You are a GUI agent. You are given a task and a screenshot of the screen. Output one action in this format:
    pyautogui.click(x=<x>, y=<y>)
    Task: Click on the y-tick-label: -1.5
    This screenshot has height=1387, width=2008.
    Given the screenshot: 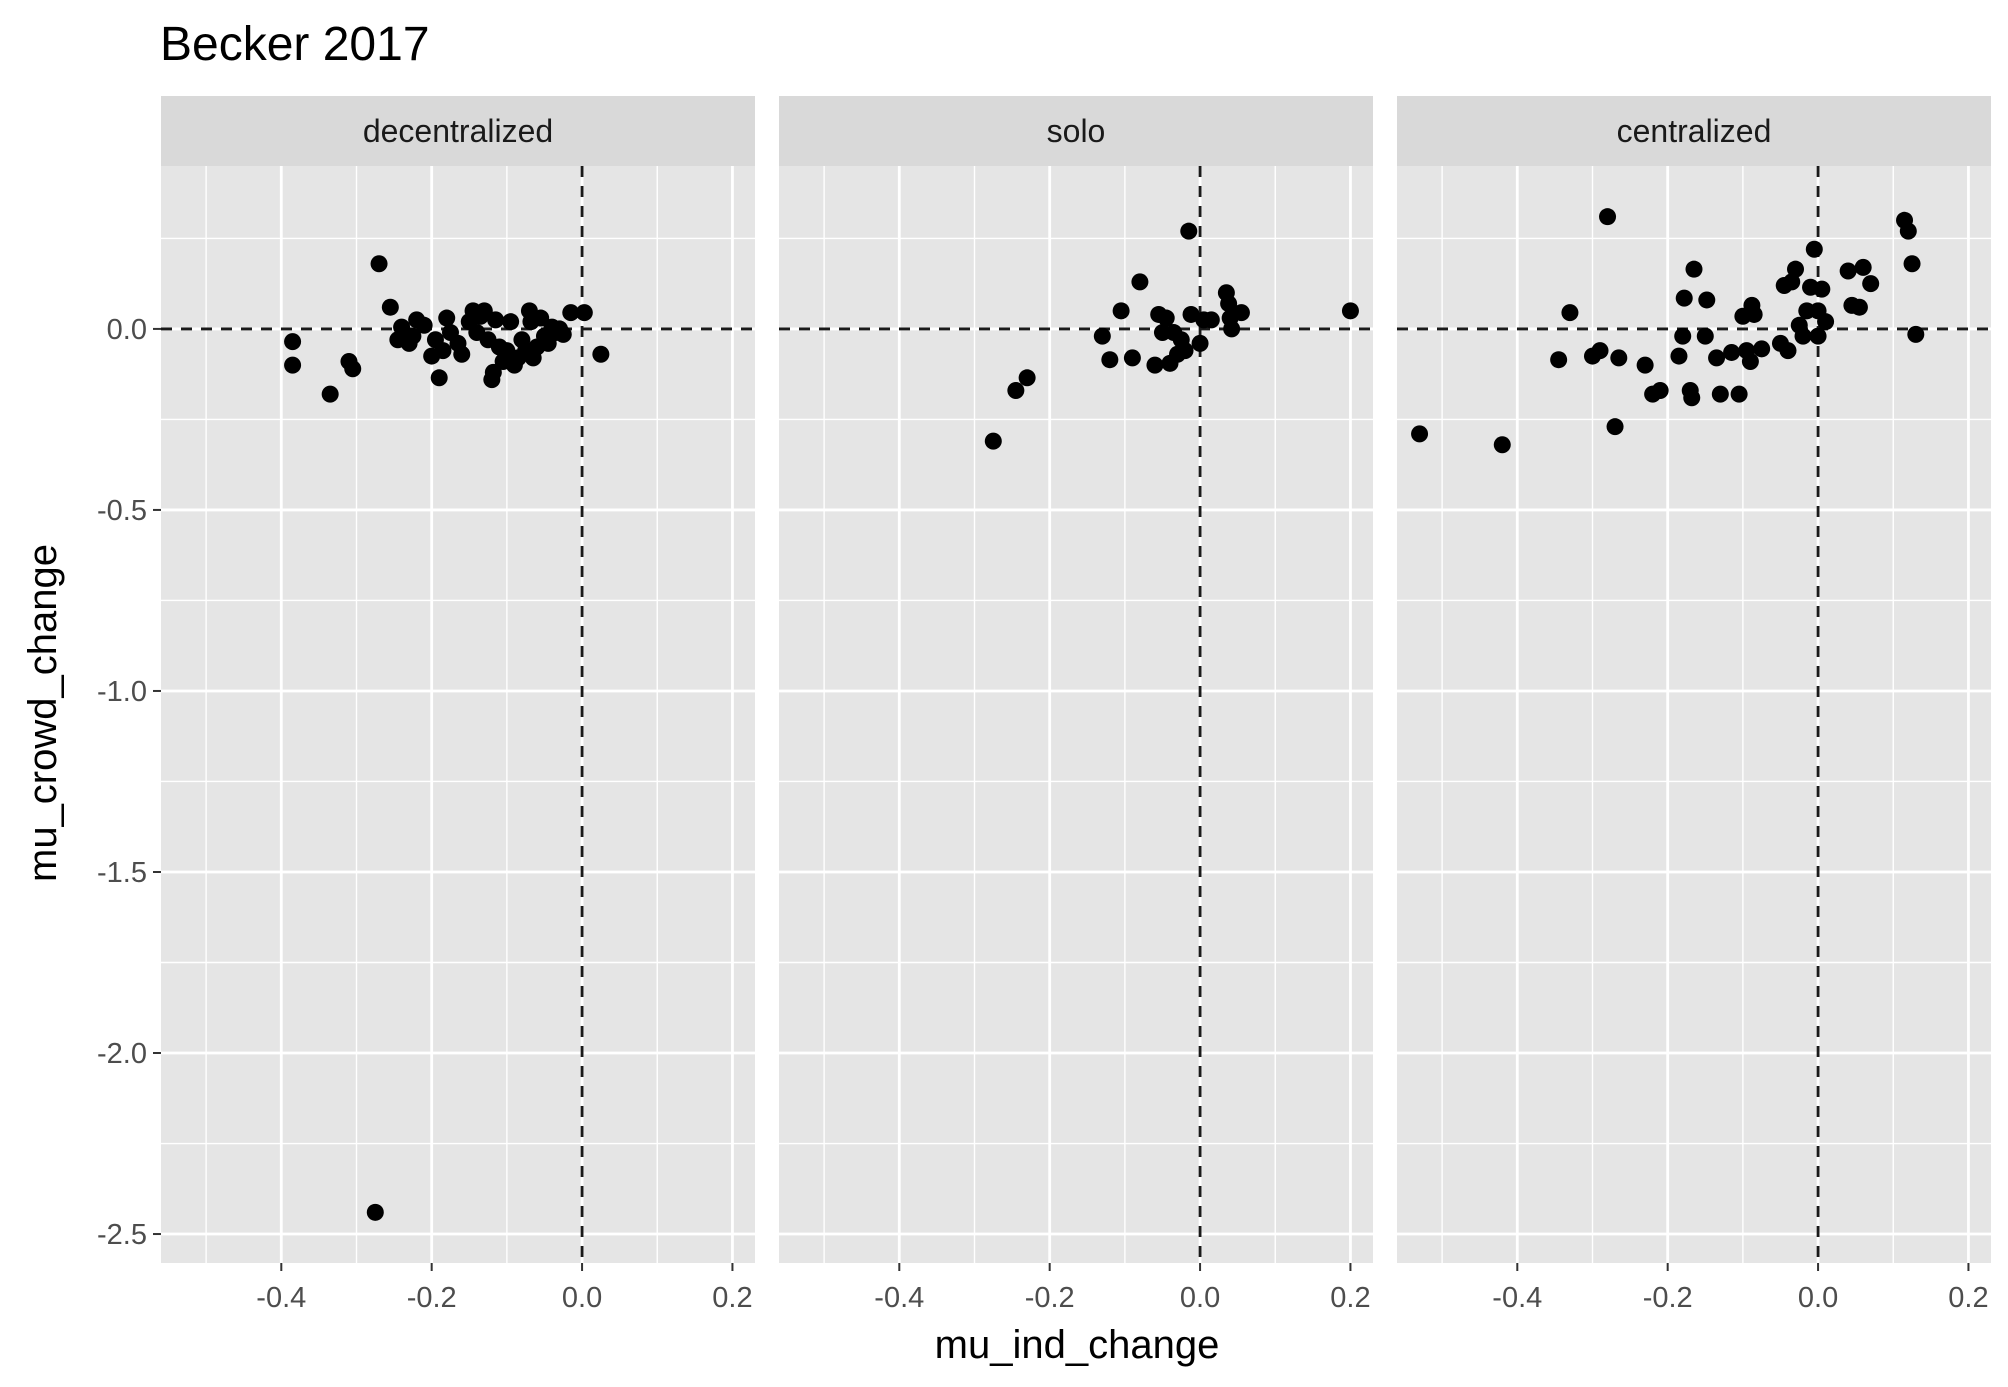 What is the action you would take?
    pyautogui.click(x=122, y=873)
    